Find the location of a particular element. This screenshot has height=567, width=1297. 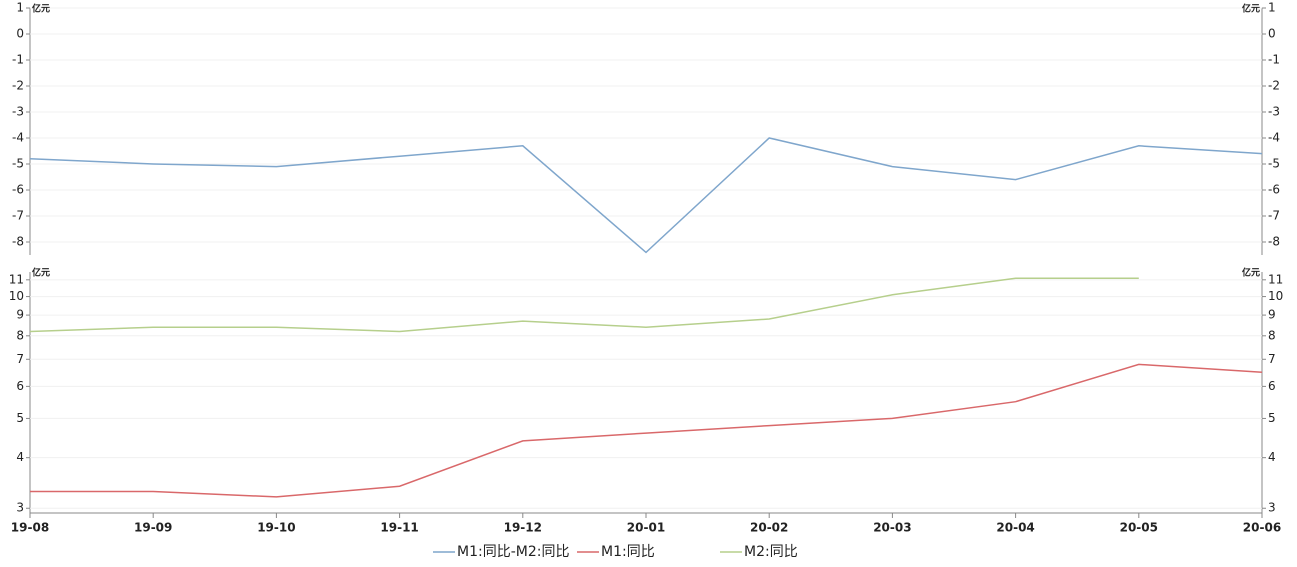

y2-tick-label: 0 is located at coordinates (1272, 34).